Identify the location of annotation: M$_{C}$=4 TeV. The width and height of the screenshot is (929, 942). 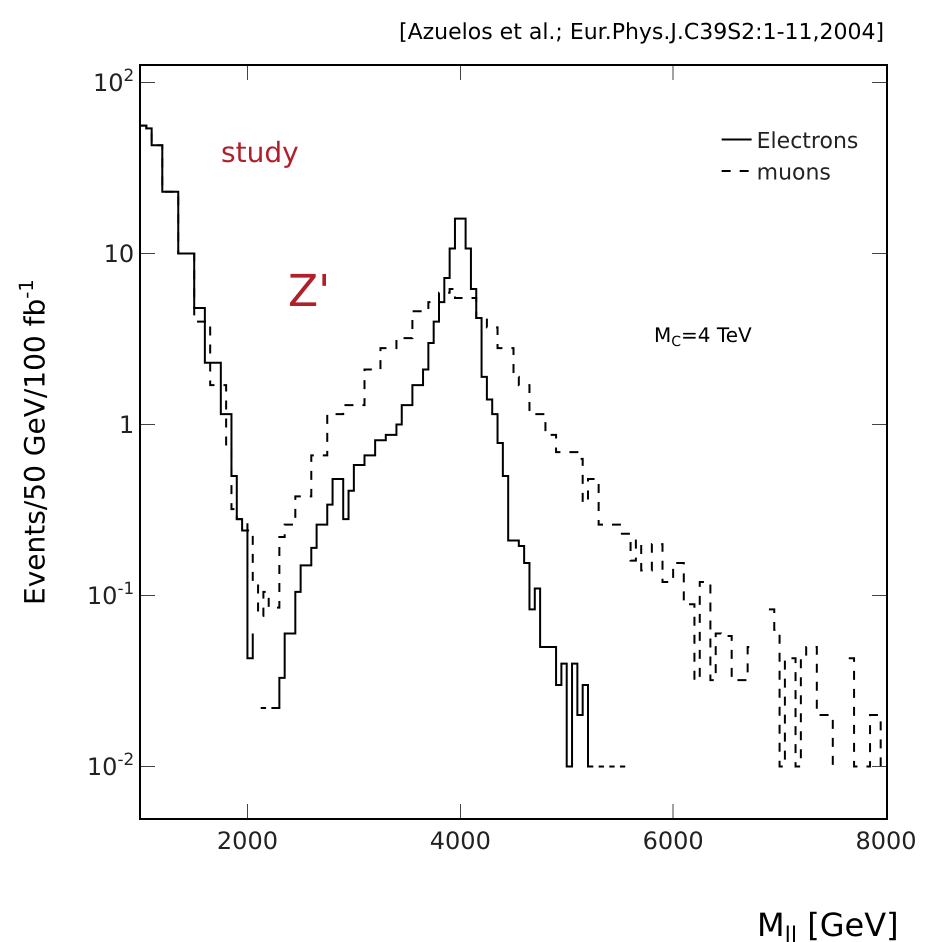
(703, 336).